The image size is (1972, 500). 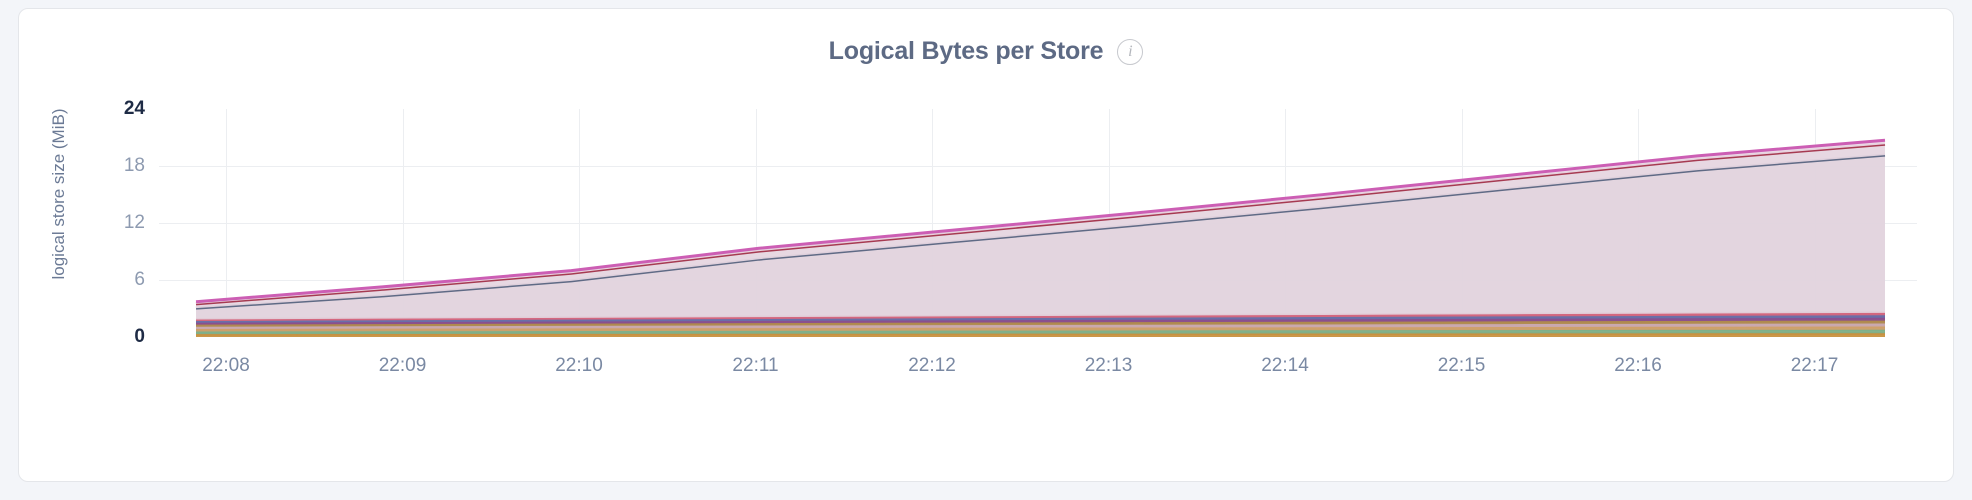 I want to click on x-axis-tick-label: 22:15, so click(x=1461, y=365).